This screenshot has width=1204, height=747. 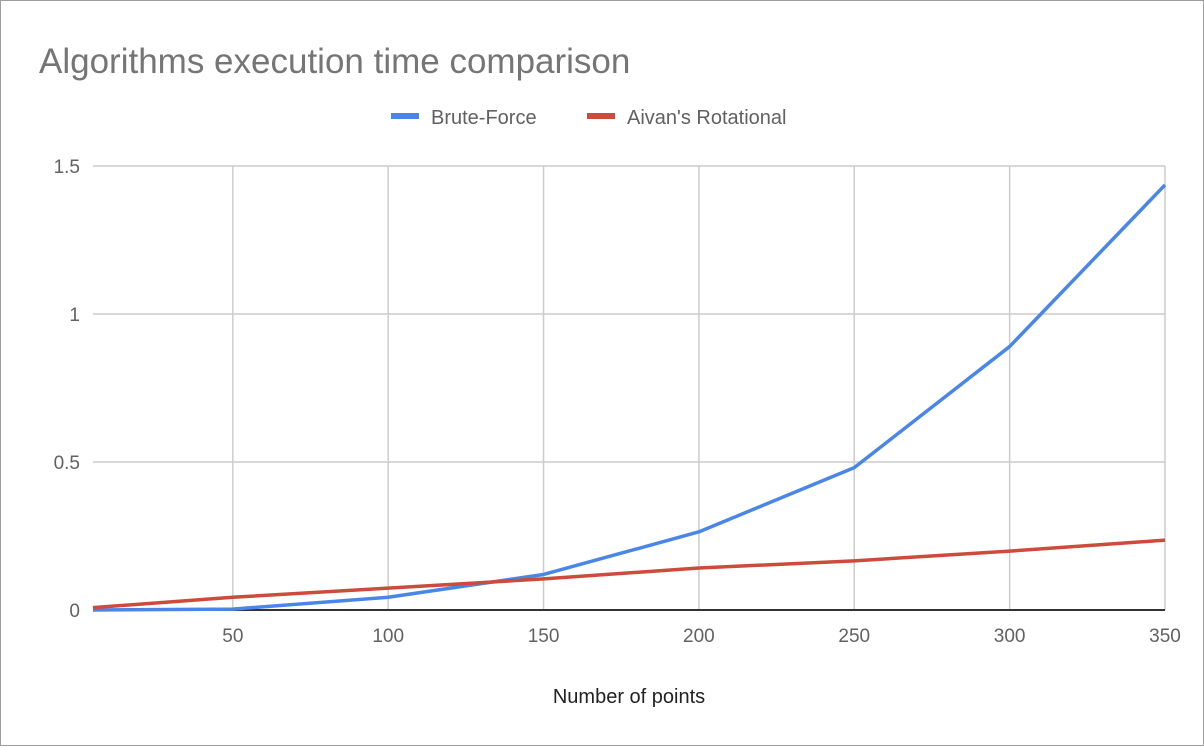 I want to click on legend-label-1: Aivan's Rotational, so click(x=706, y=118).